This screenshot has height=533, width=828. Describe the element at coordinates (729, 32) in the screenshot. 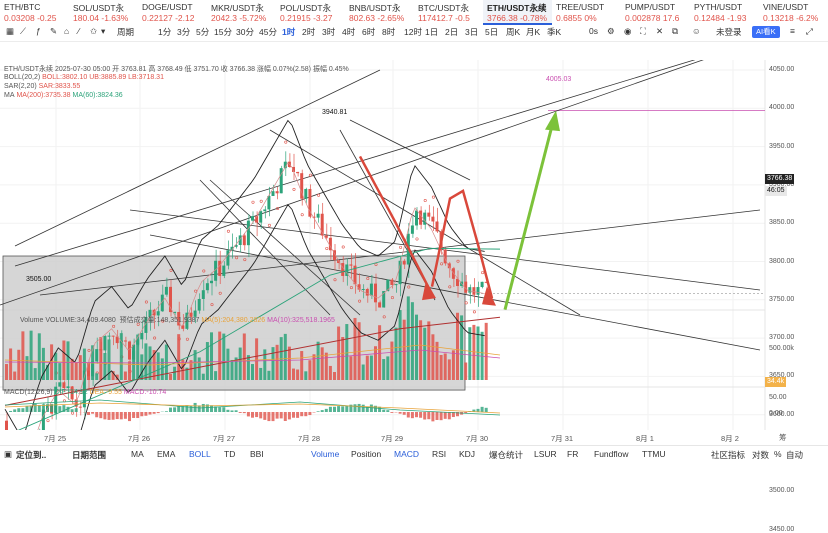

I see `login-status: 未登录` at that location.